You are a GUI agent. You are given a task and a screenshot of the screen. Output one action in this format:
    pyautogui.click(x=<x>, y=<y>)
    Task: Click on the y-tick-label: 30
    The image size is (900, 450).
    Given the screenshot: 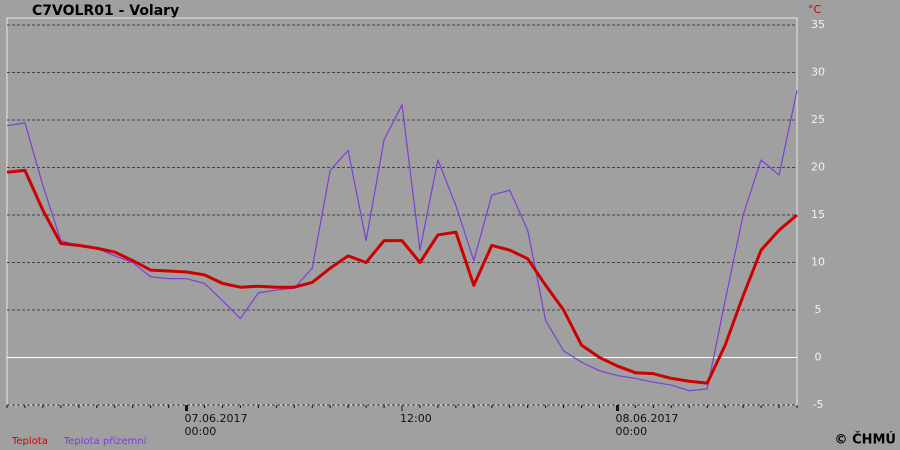 What is the action you would take?
    pyautogui.click(x=818, y=72)
    